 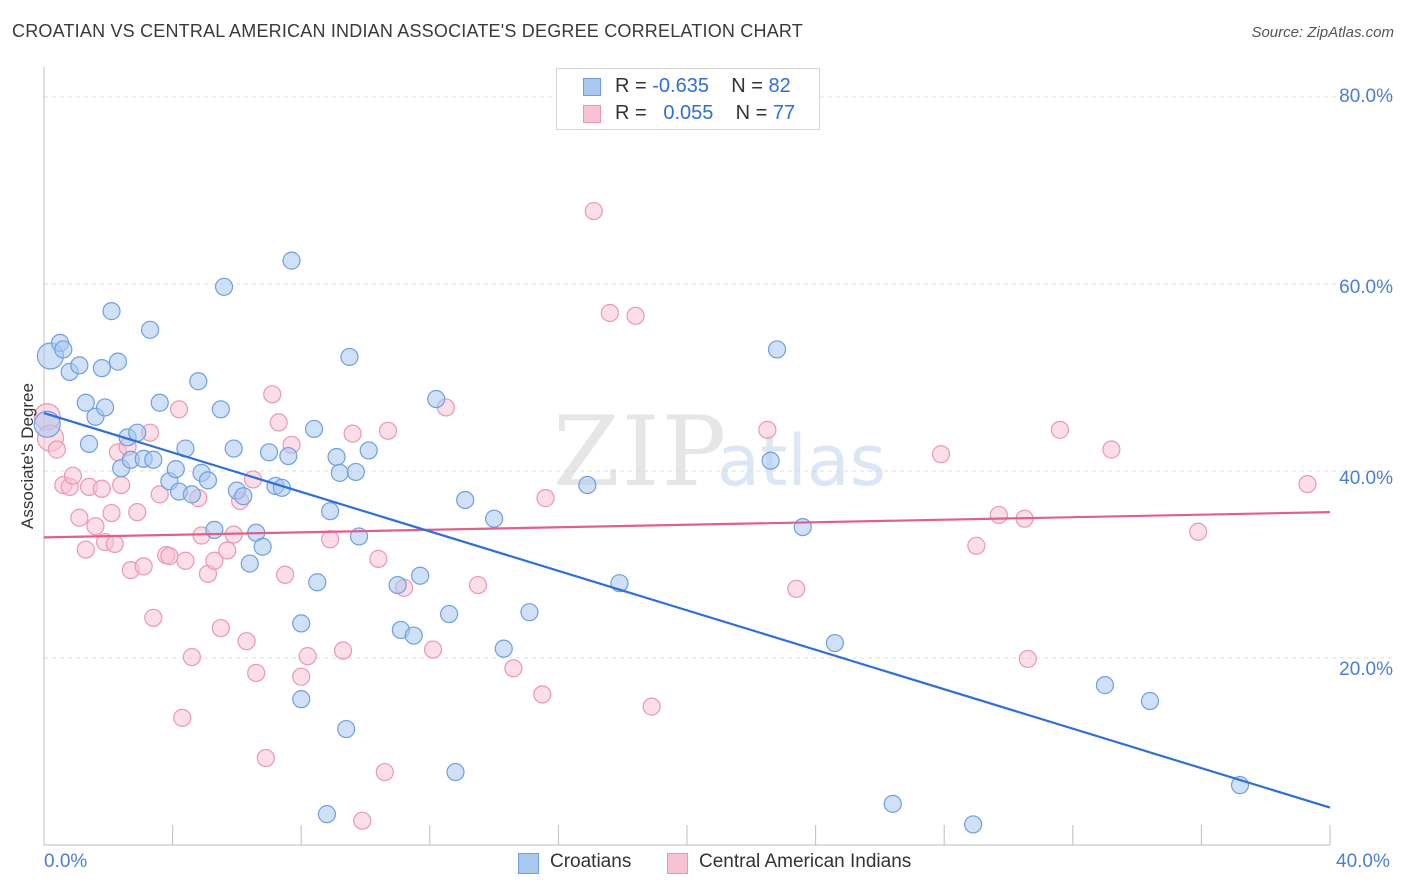 I want to click on legend-r-label: R =, so click(x=634, y=86).